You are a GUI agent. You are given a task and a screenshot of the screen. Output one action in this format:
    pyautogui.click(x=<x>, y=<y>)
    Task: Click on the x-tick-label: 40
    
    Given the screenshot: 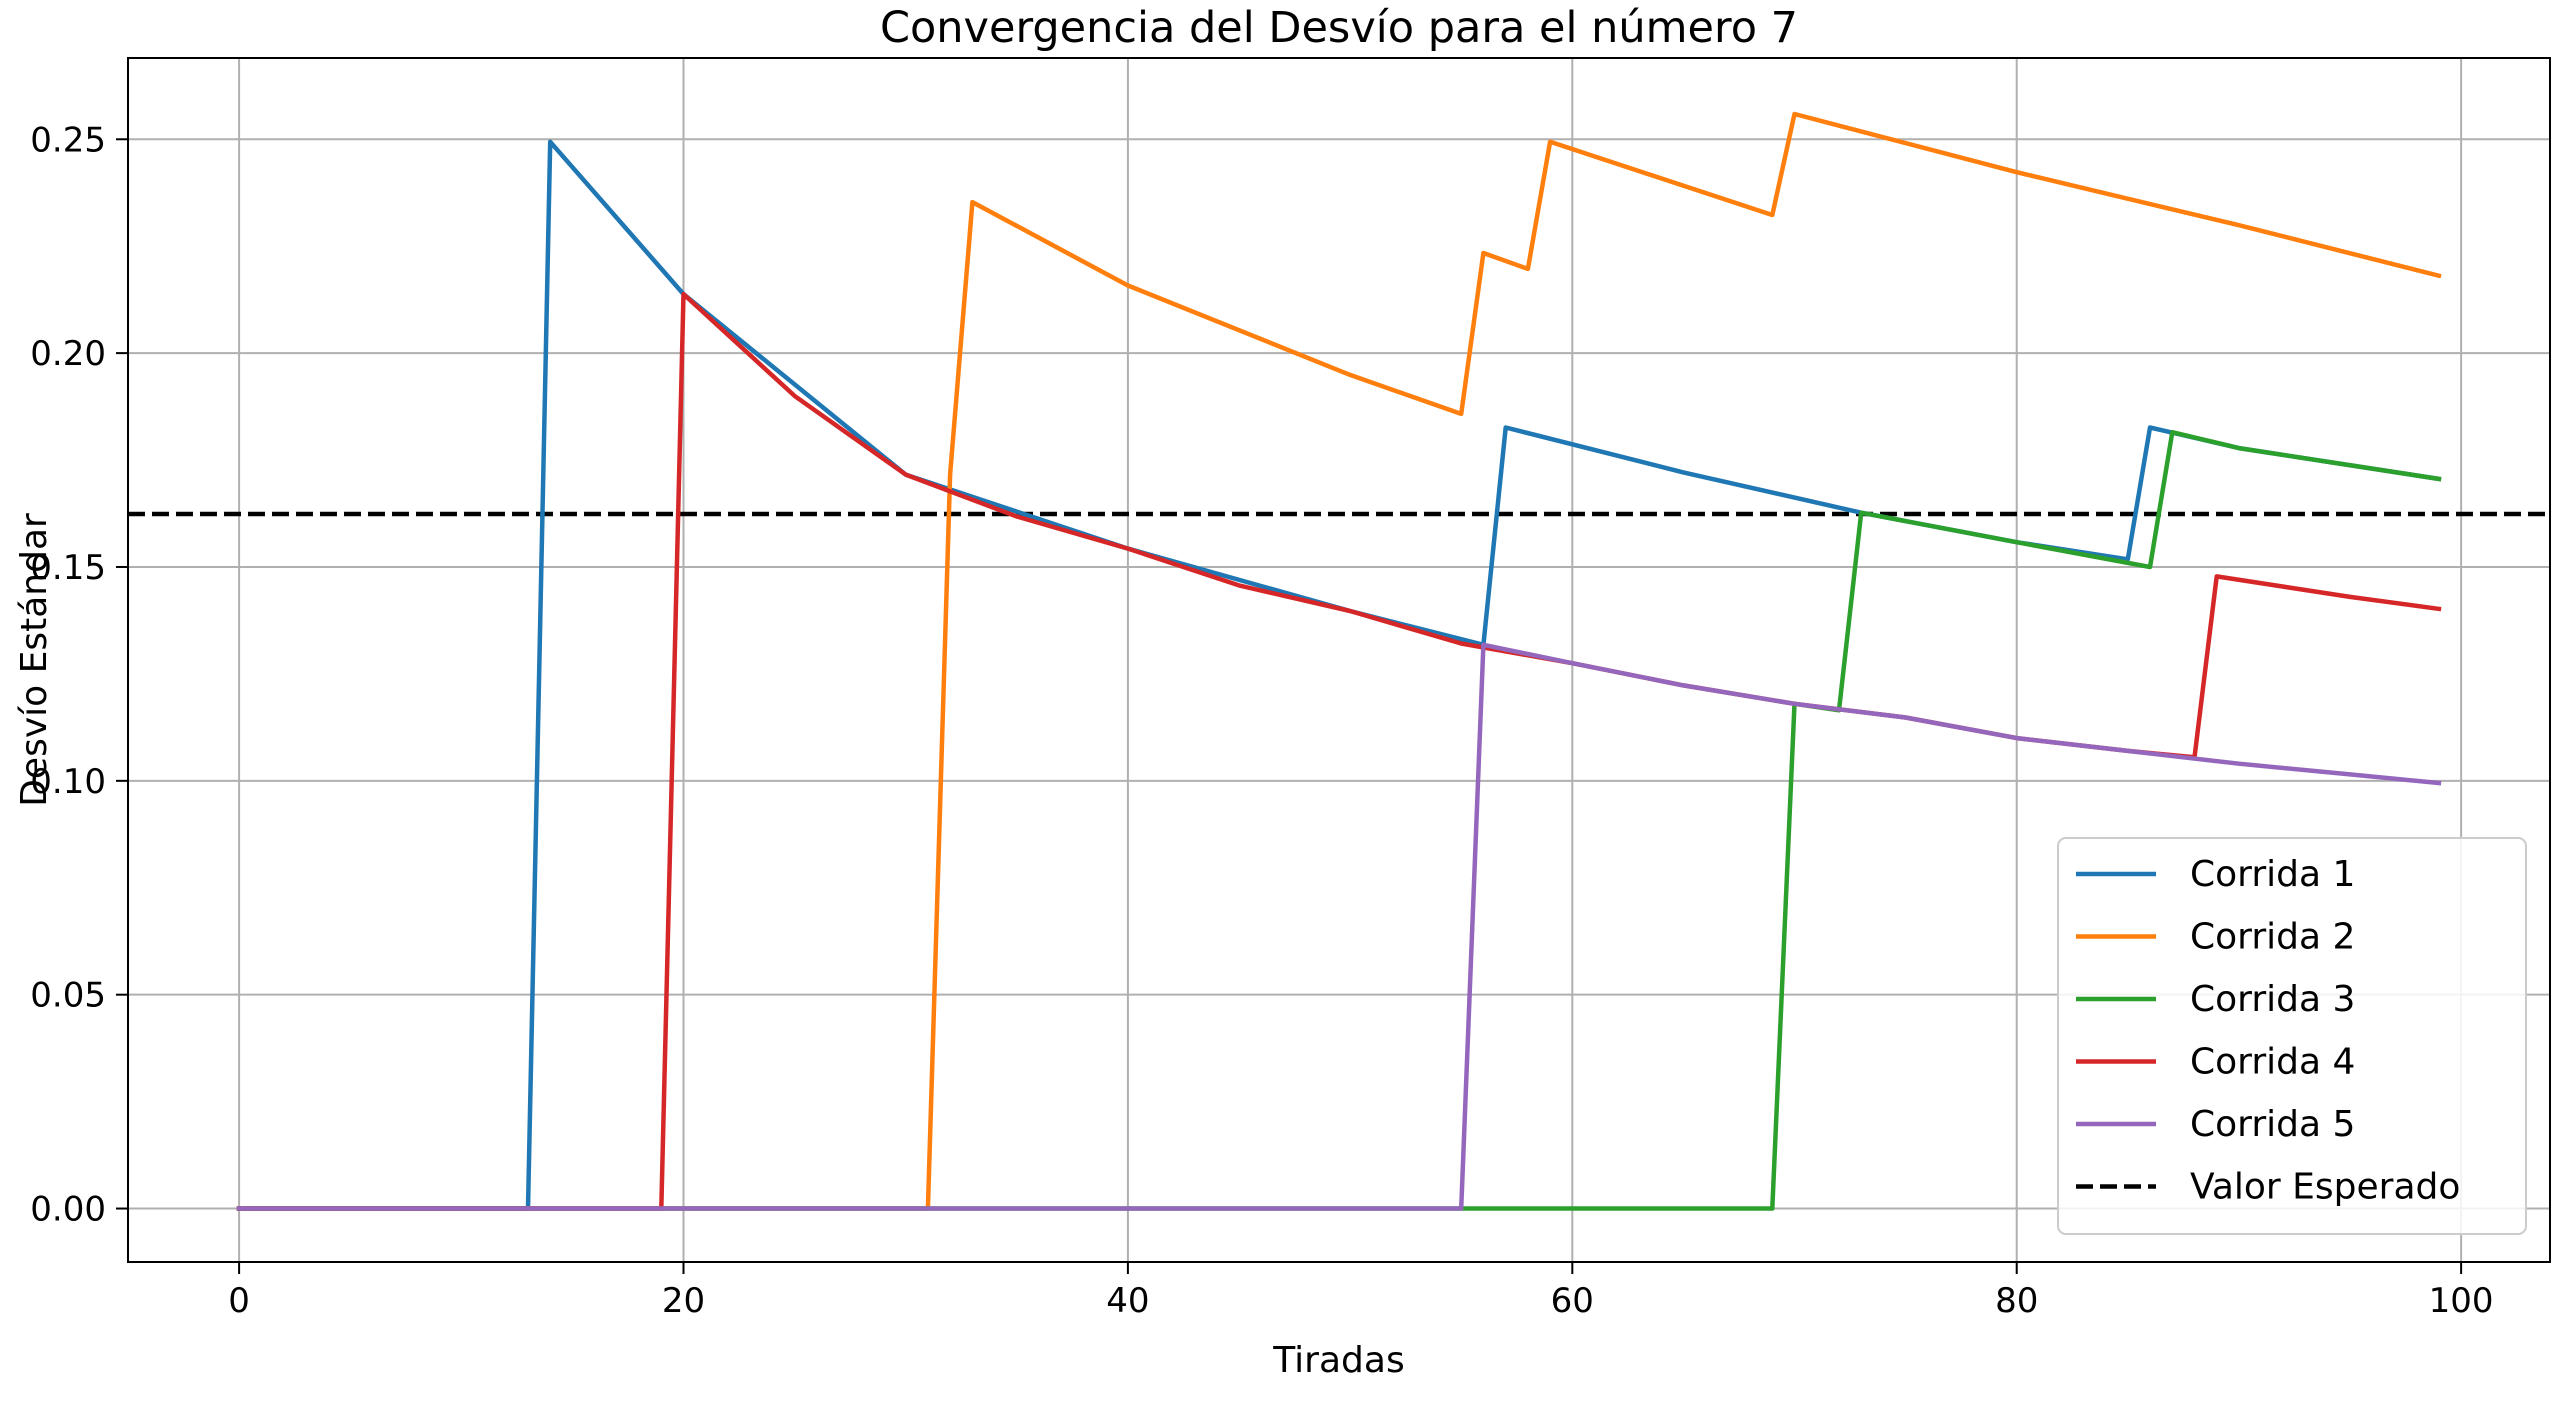 What is the action you would take?
    pyautogui.click(x=1127, y=1301)
    